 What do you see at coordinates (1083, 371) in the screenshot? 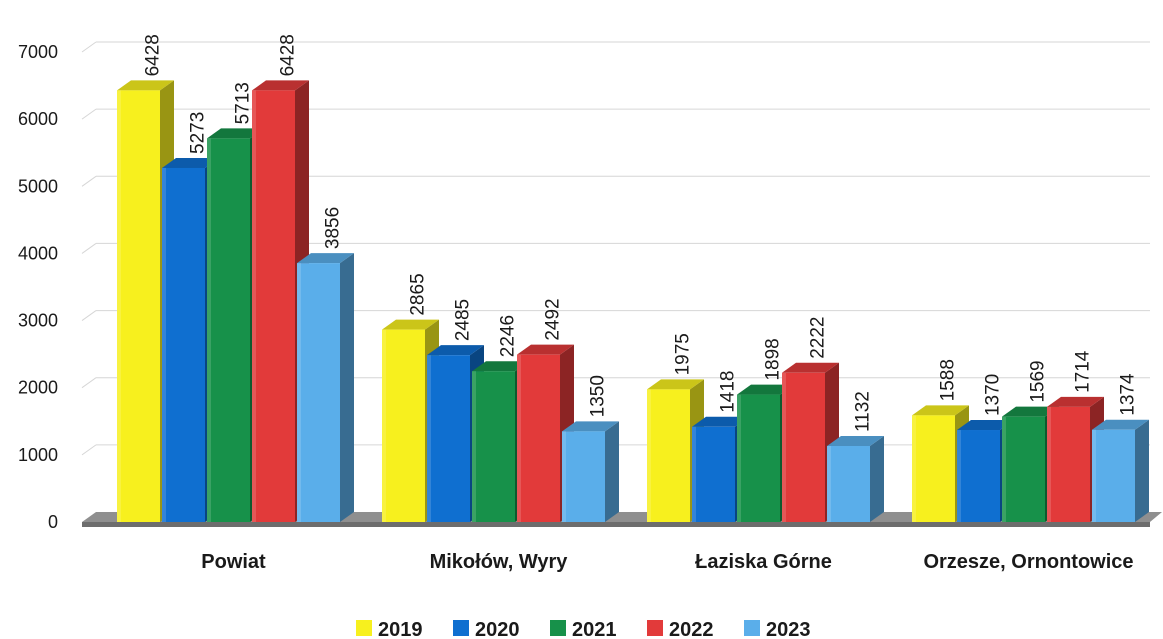
I see `value-label: 1714` at bounding box center [1083, 371].